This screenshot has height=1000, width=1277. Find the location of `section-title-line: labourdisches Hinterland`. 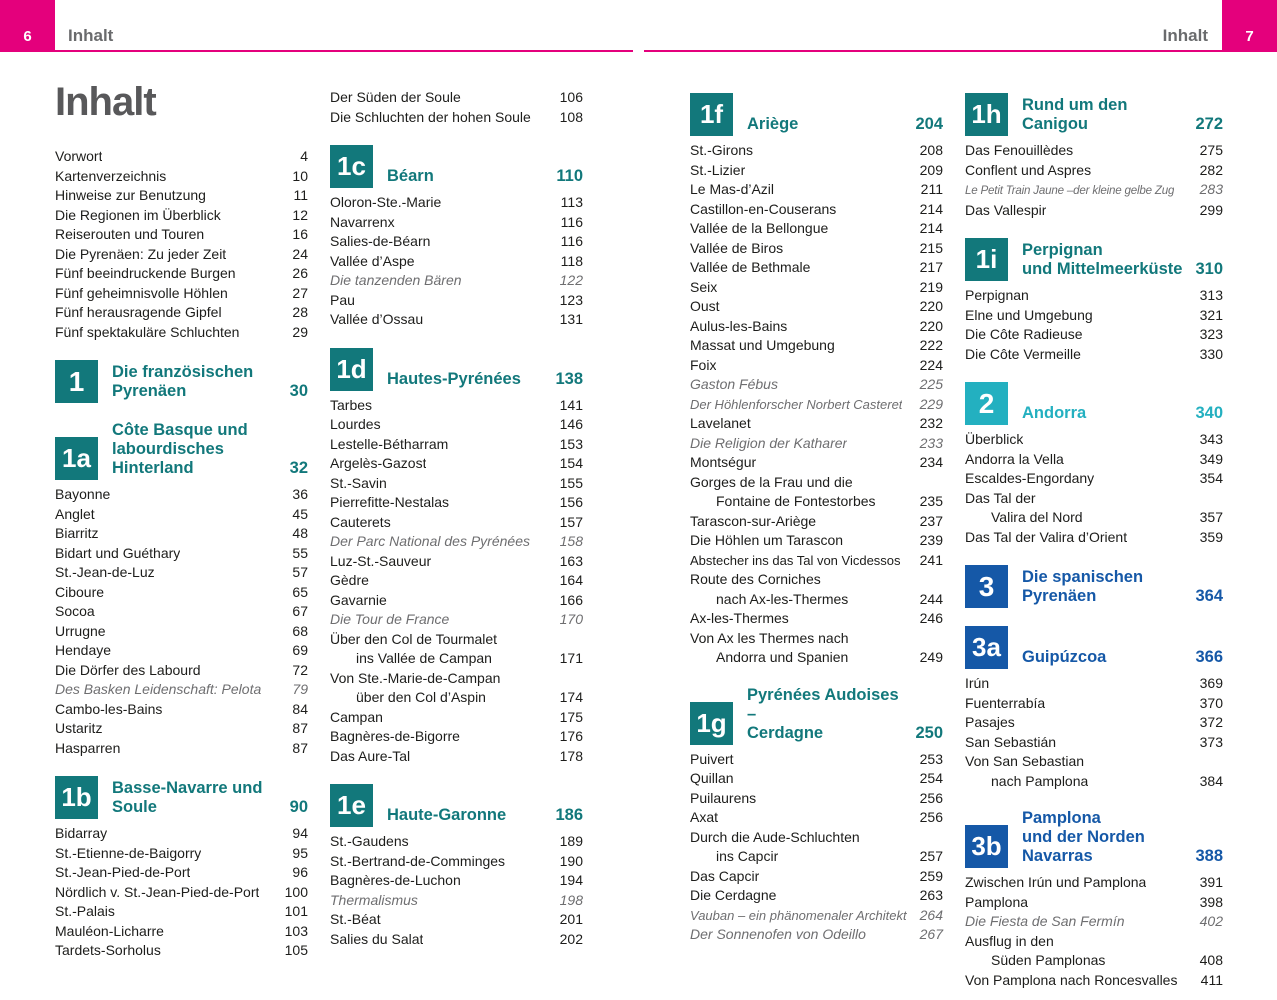

section-title-line: labourdisches Hinterland is located at coordinates (168, 458).